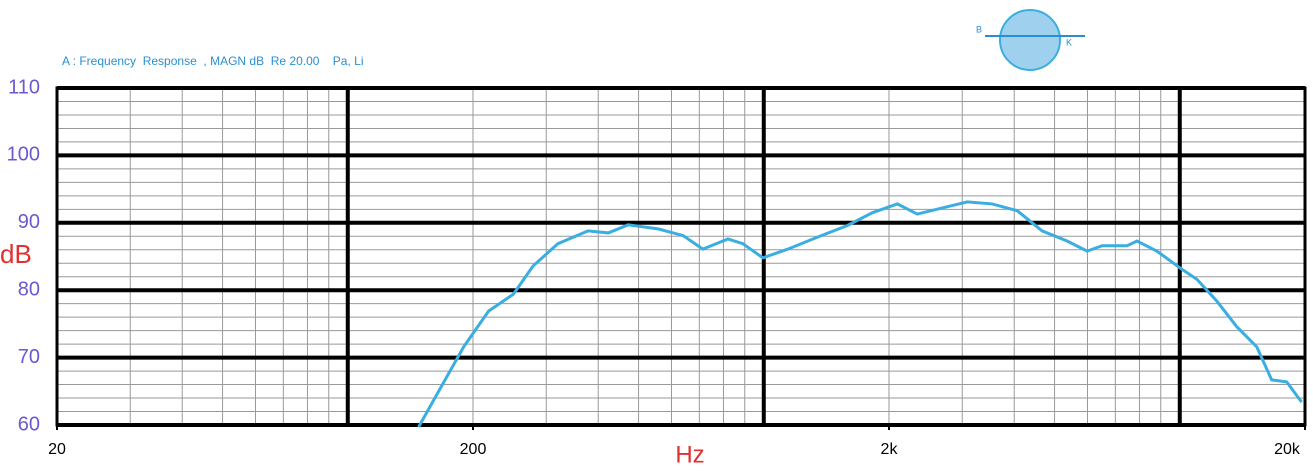 The height and width of the screenshot is (471, 1313). Describe the element at coordinates (23, 155) in the screenshot. I see `y-tick-label: 100` at that location.